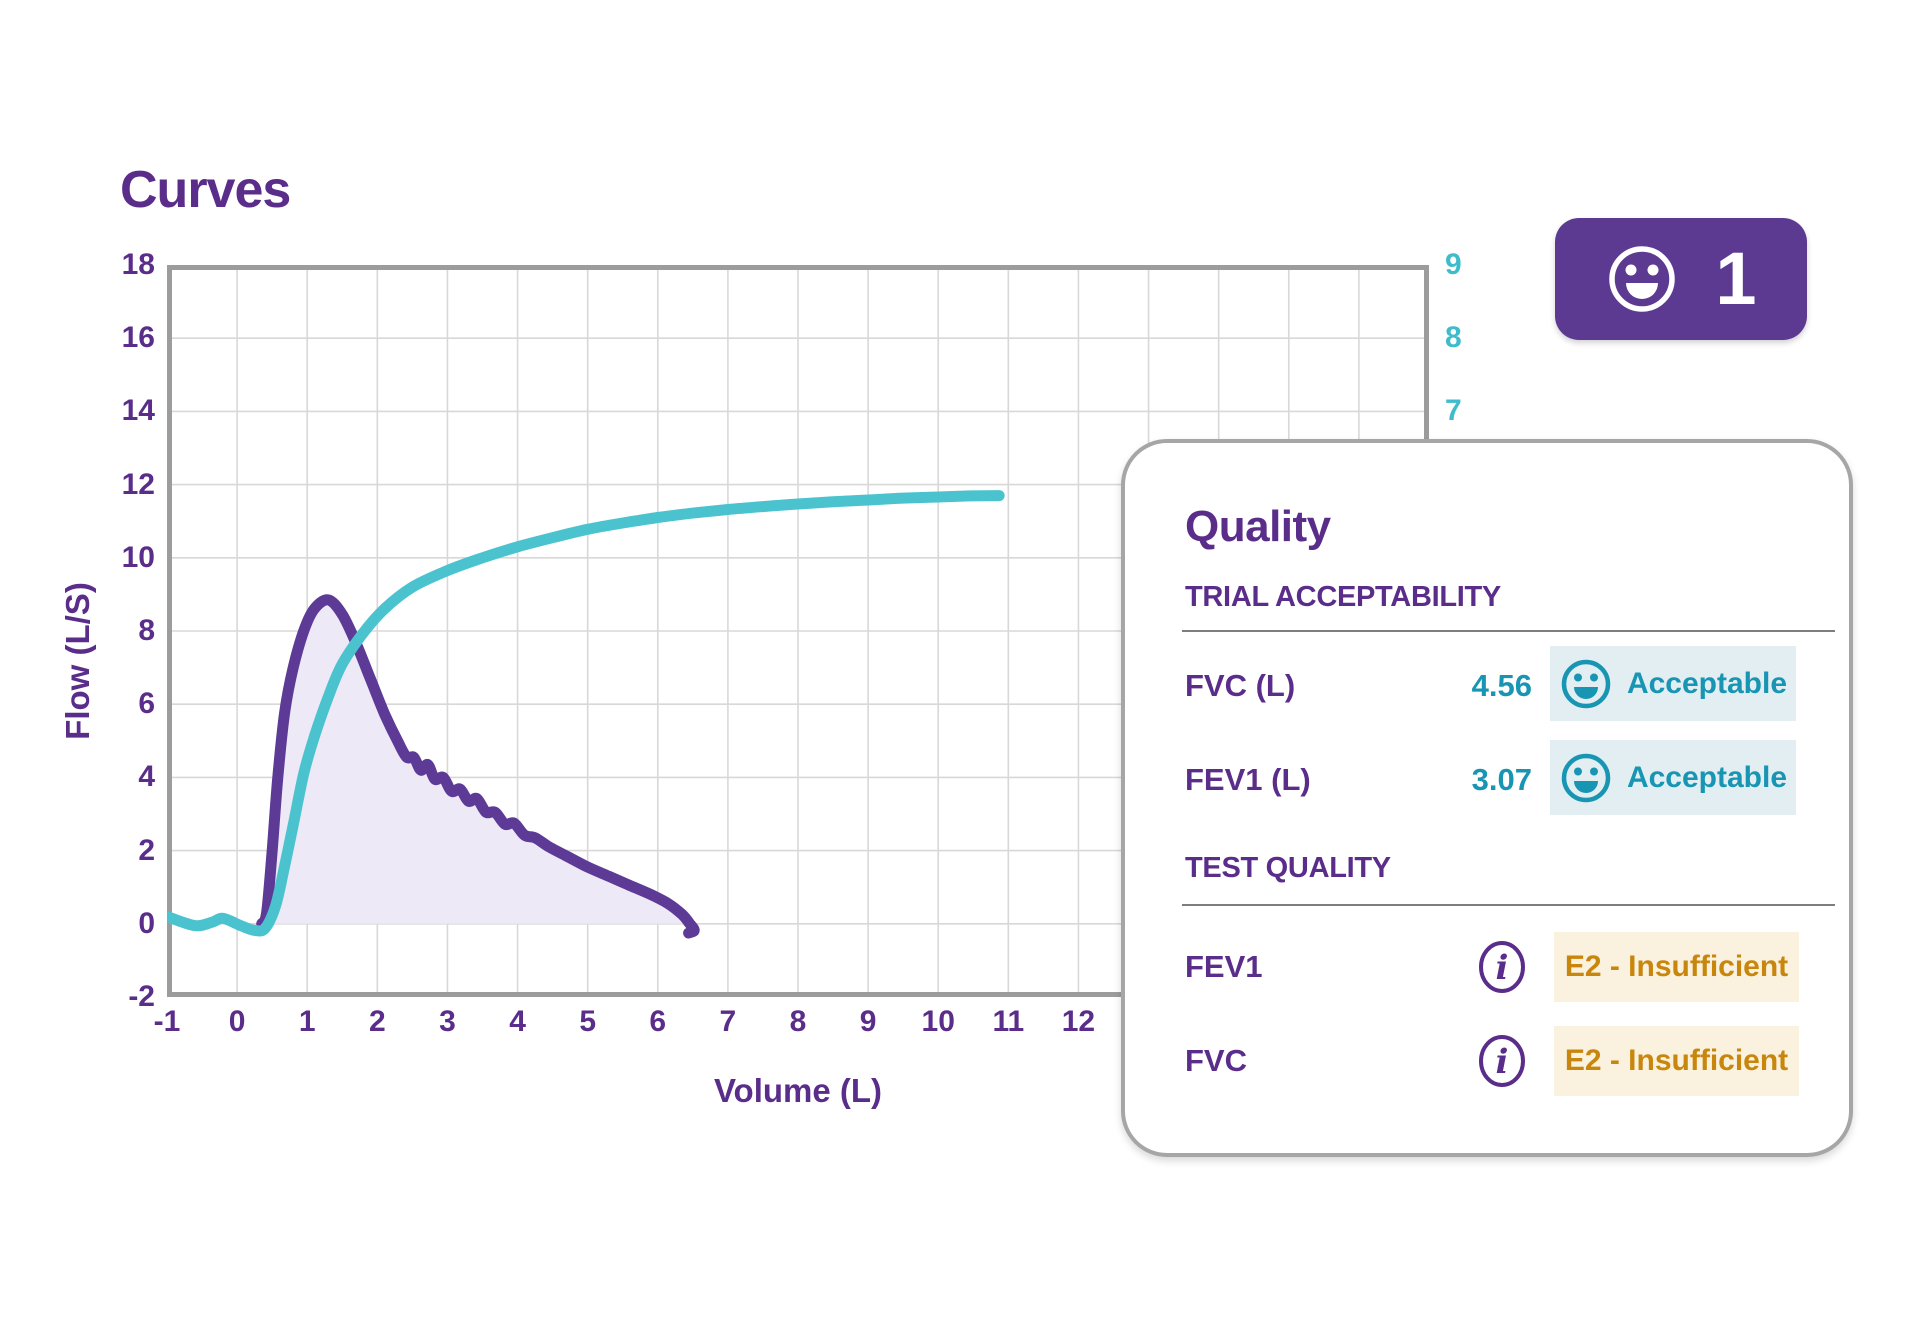 The width and height of the screenshot is (1920, 1324). Describe the element at coordinates (1008, 1021) in the screenshot. I see `x-tick-label: 11` at that location.